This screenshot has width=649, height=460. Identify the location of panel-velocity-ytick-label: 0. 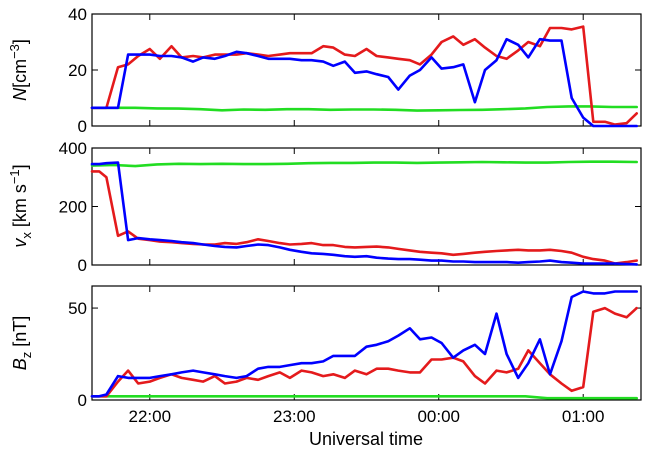
(82, 265).